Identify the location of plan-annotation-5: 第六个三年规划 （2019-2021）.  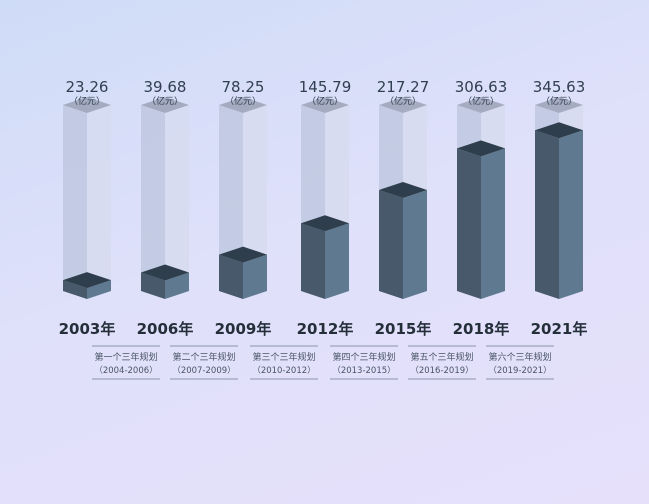
(520, 362).